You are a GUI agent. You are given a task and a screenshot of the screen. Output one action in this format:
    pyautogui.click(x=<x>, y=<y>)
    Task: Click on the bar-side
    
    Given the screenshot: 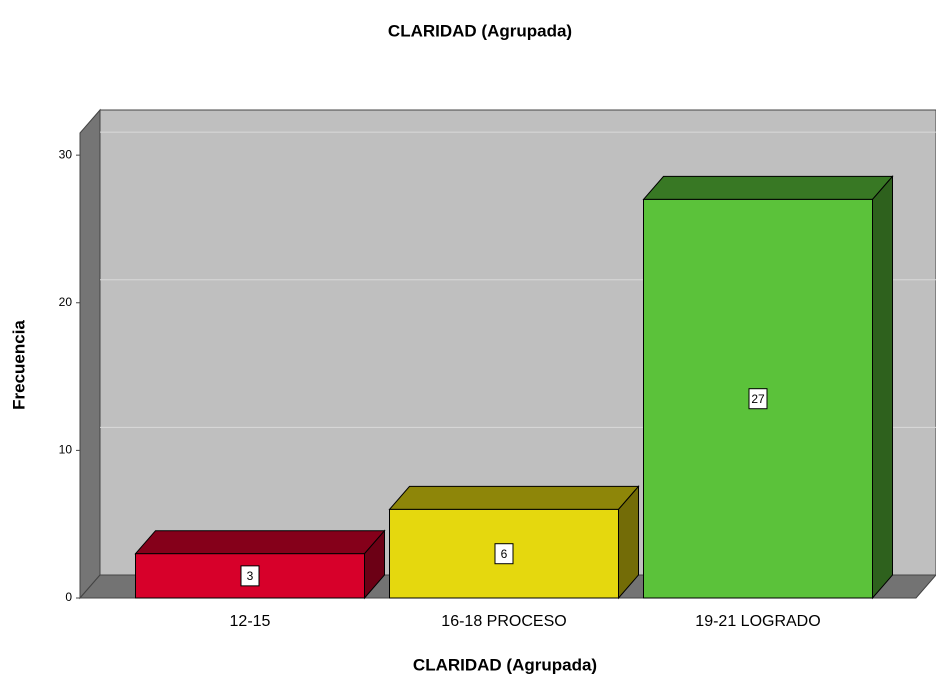 What is the action you would take?
    pyautogui.click(x=882, y=387)
    